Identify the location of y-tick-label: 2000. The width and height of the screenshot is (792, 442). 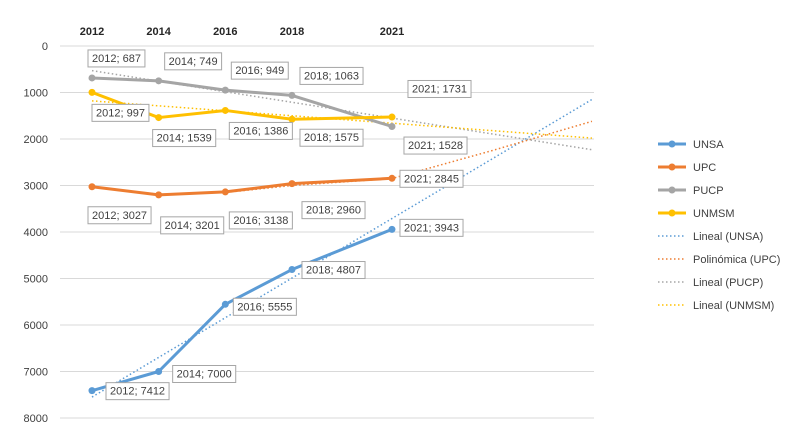
(36, 140).